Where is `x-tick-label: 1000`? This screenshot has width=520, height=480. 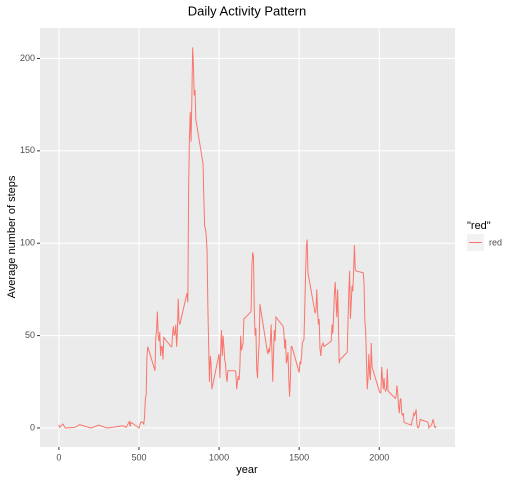 x-tick-label: 1000 is located at coordinates (219, 457).